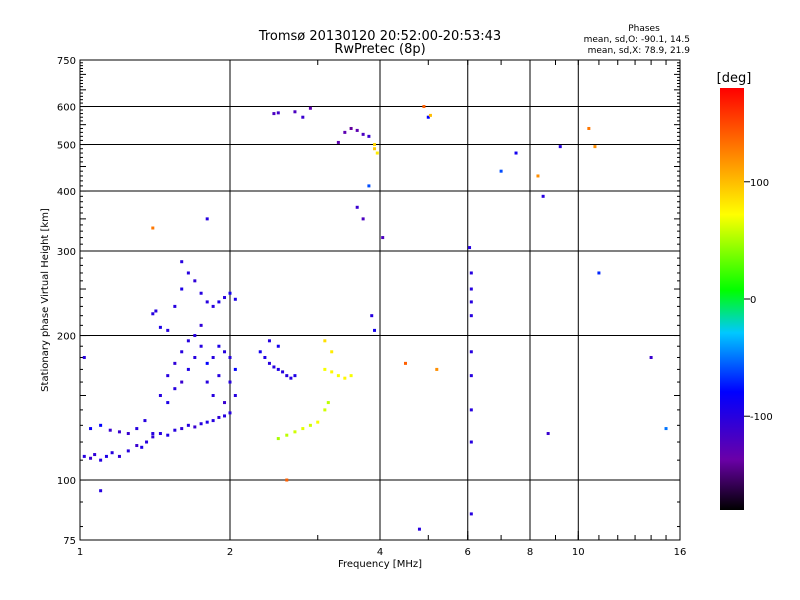 The height and width of the screenshot is (600, 800). What do you see at coordinates (732, 299) in the screenshot?
I see `colorbar` at bounding box center [732, 299].